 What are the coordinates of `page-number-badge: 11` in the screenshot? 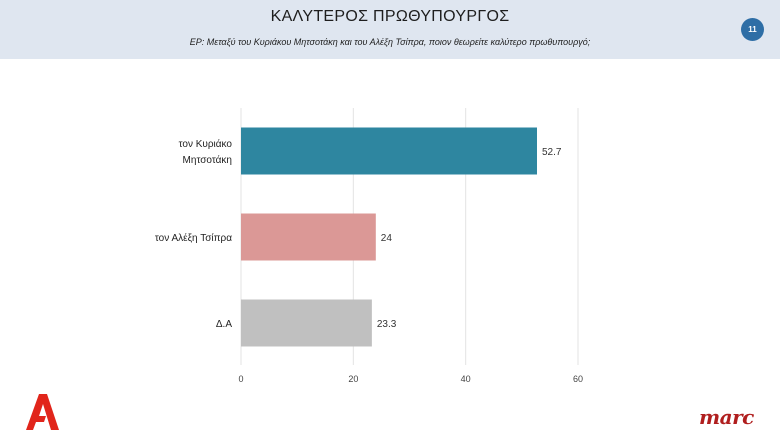 It's located at (752, 29).